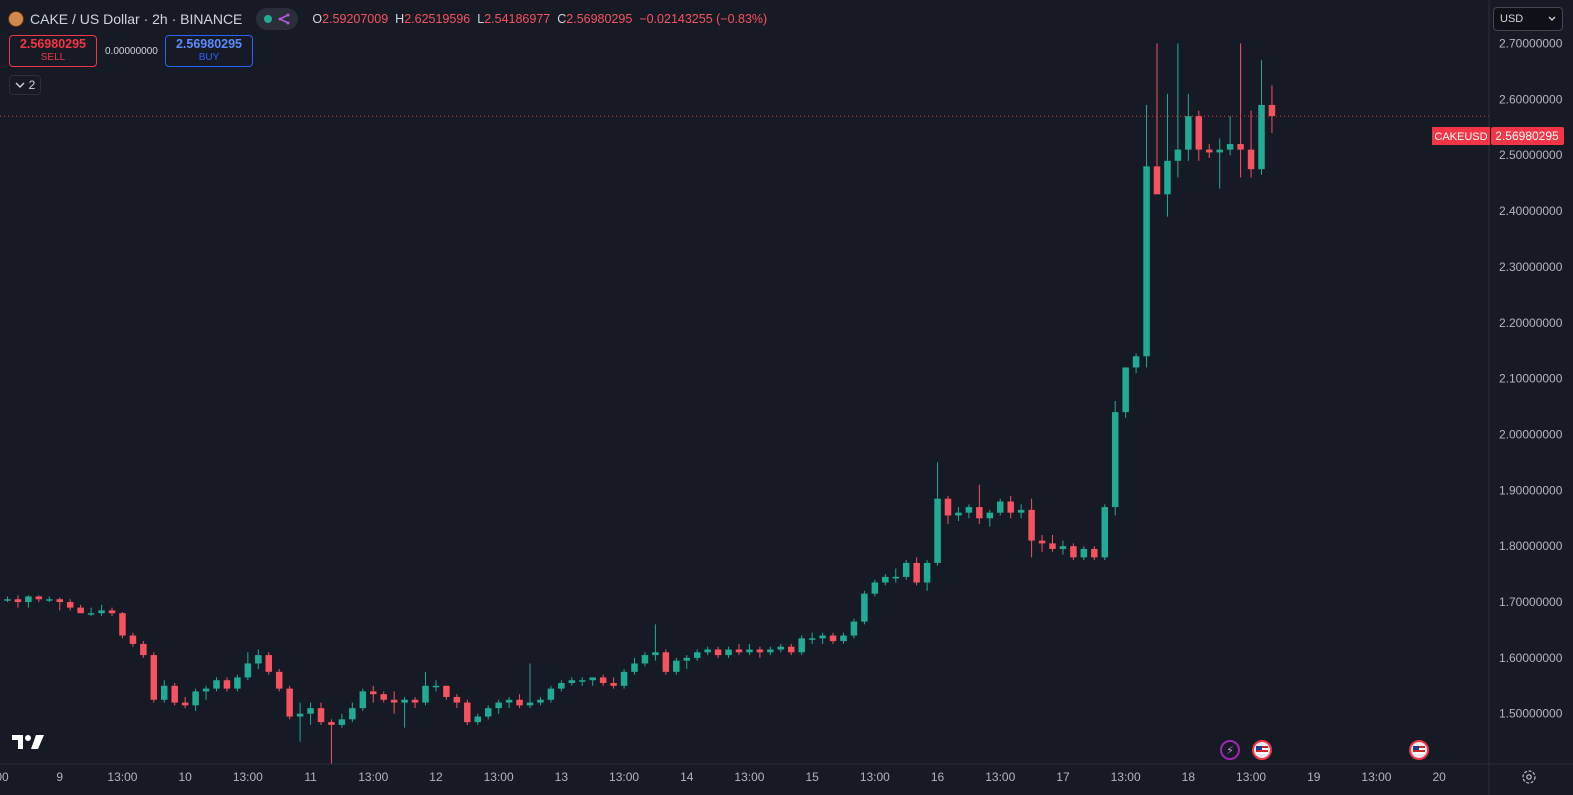  I want to click on x-tick-label: 10, so click(185, 777).